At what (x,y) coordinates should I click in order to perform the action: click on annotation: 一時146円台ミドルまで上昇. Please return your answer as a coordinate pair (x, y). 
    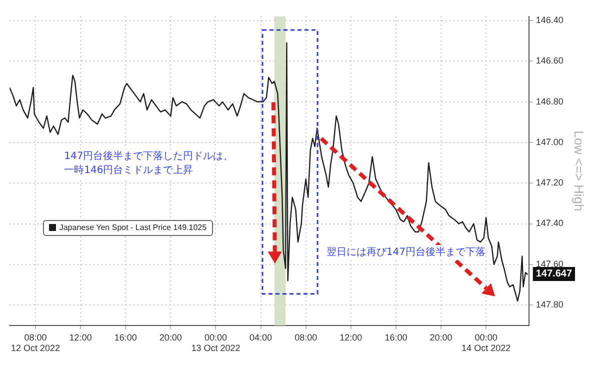
    Looking at the image, I should click on (129, 170).